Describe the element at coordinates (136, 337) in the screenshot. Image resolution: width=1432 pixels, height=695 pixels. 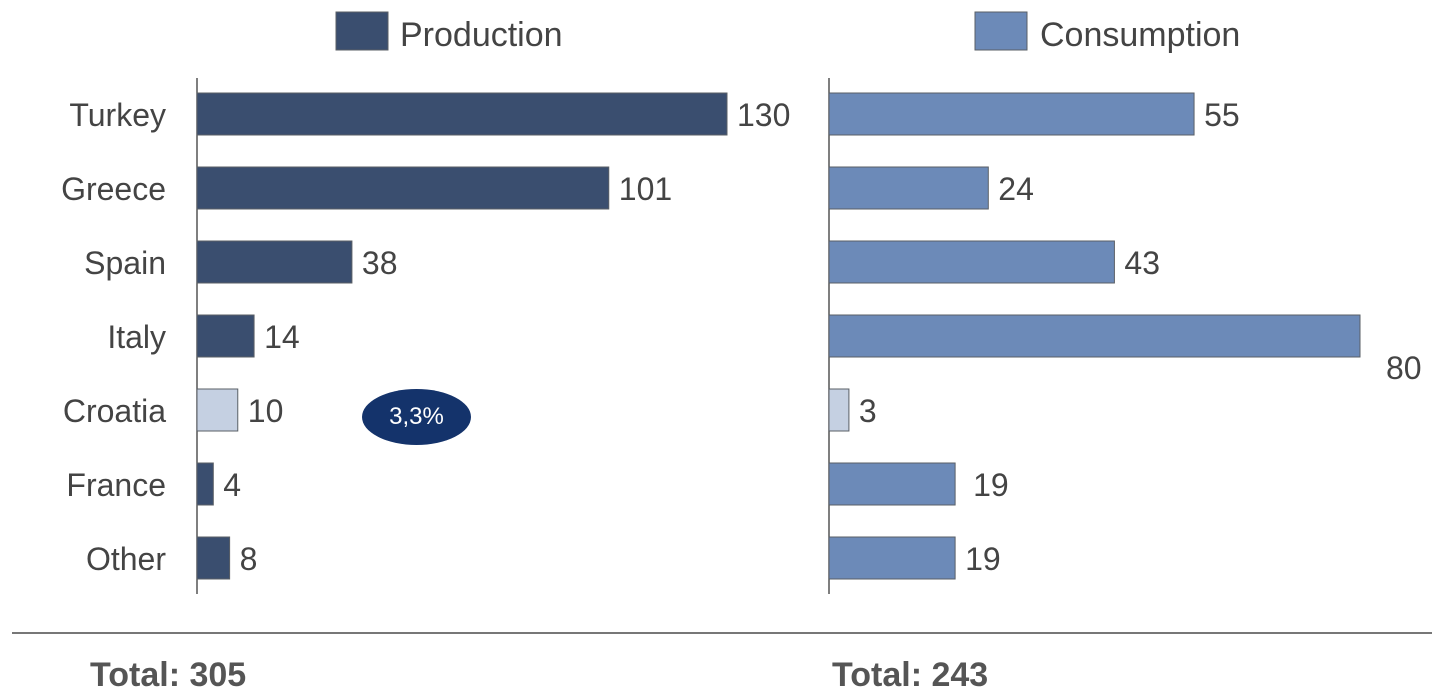
I see `category-label-italy: Italy` at that location.